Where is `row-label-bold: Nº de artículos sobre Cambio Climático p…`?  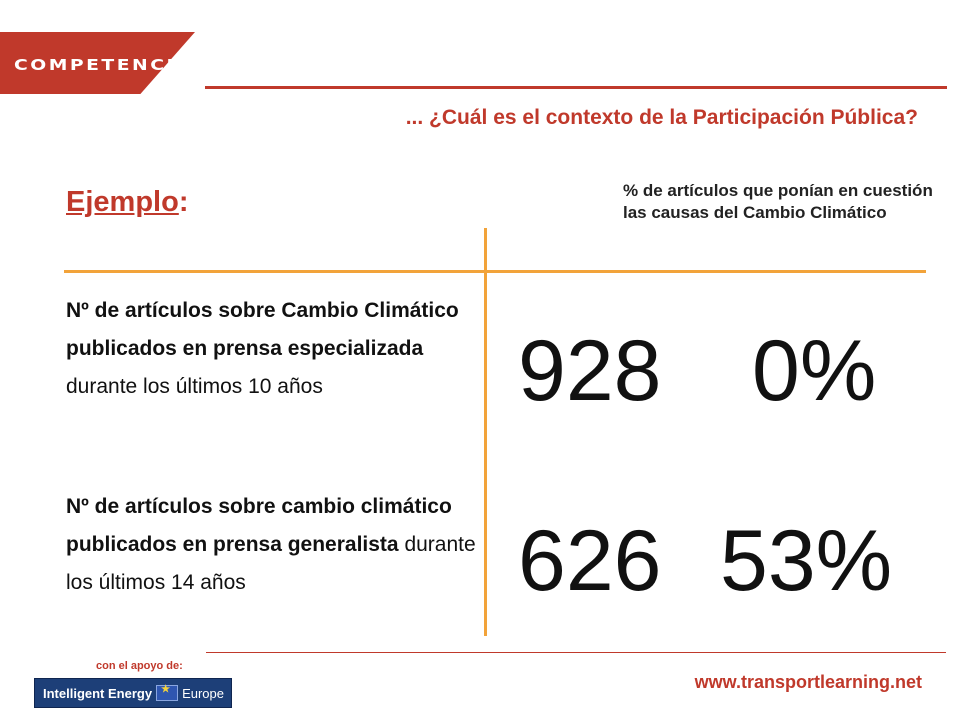 row-label-bold: Nº de artículos sobre Cambio Climático p… is located at coordinates (262, 329).